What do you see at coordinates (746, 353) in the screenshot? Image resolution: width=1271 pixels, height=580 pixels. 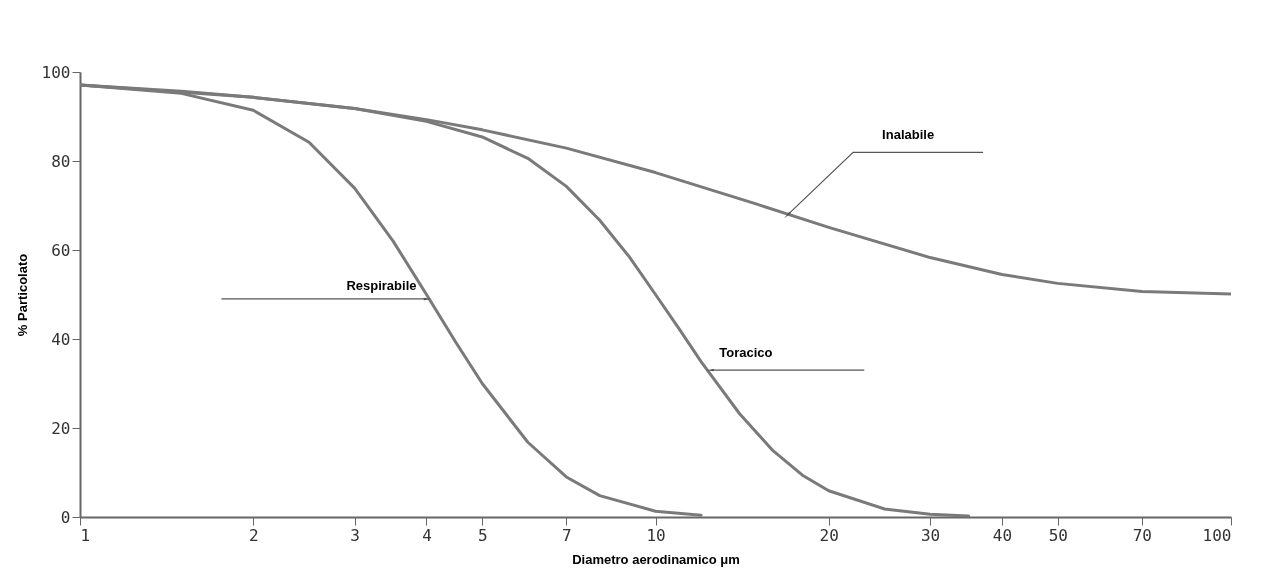 I see `annotation: Toracico` at bounding box center [746, 353].